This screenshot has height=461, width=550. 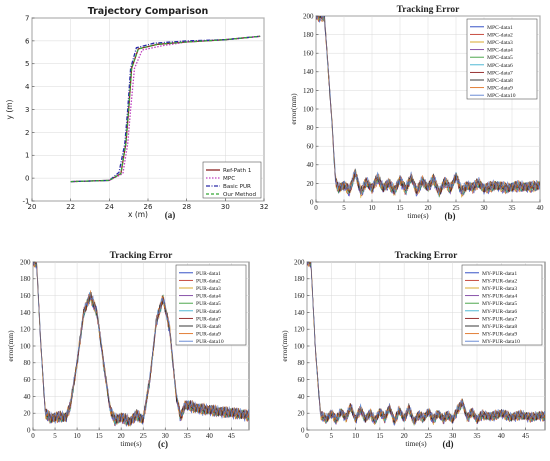 What do you see at coordinates (499, 312) in the screenshot?
I see `legend-entry: MY-PUR-data6` at bounding box center [499, 312].